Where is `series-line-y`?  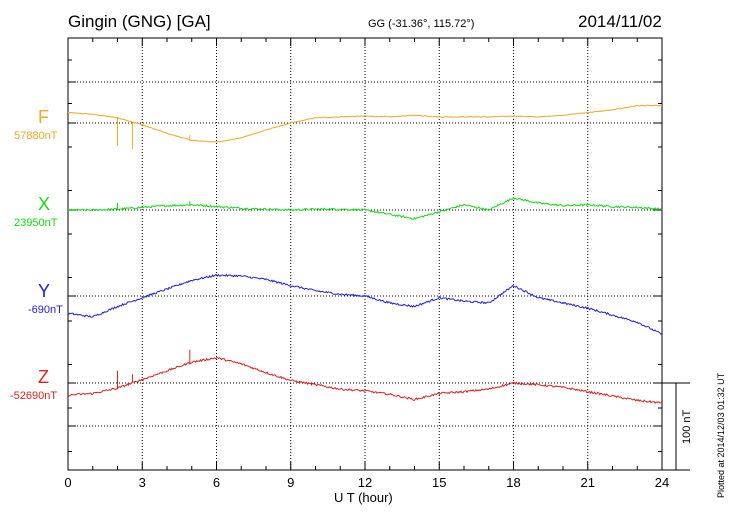
series-line-y is located at coordinates (365, 304).